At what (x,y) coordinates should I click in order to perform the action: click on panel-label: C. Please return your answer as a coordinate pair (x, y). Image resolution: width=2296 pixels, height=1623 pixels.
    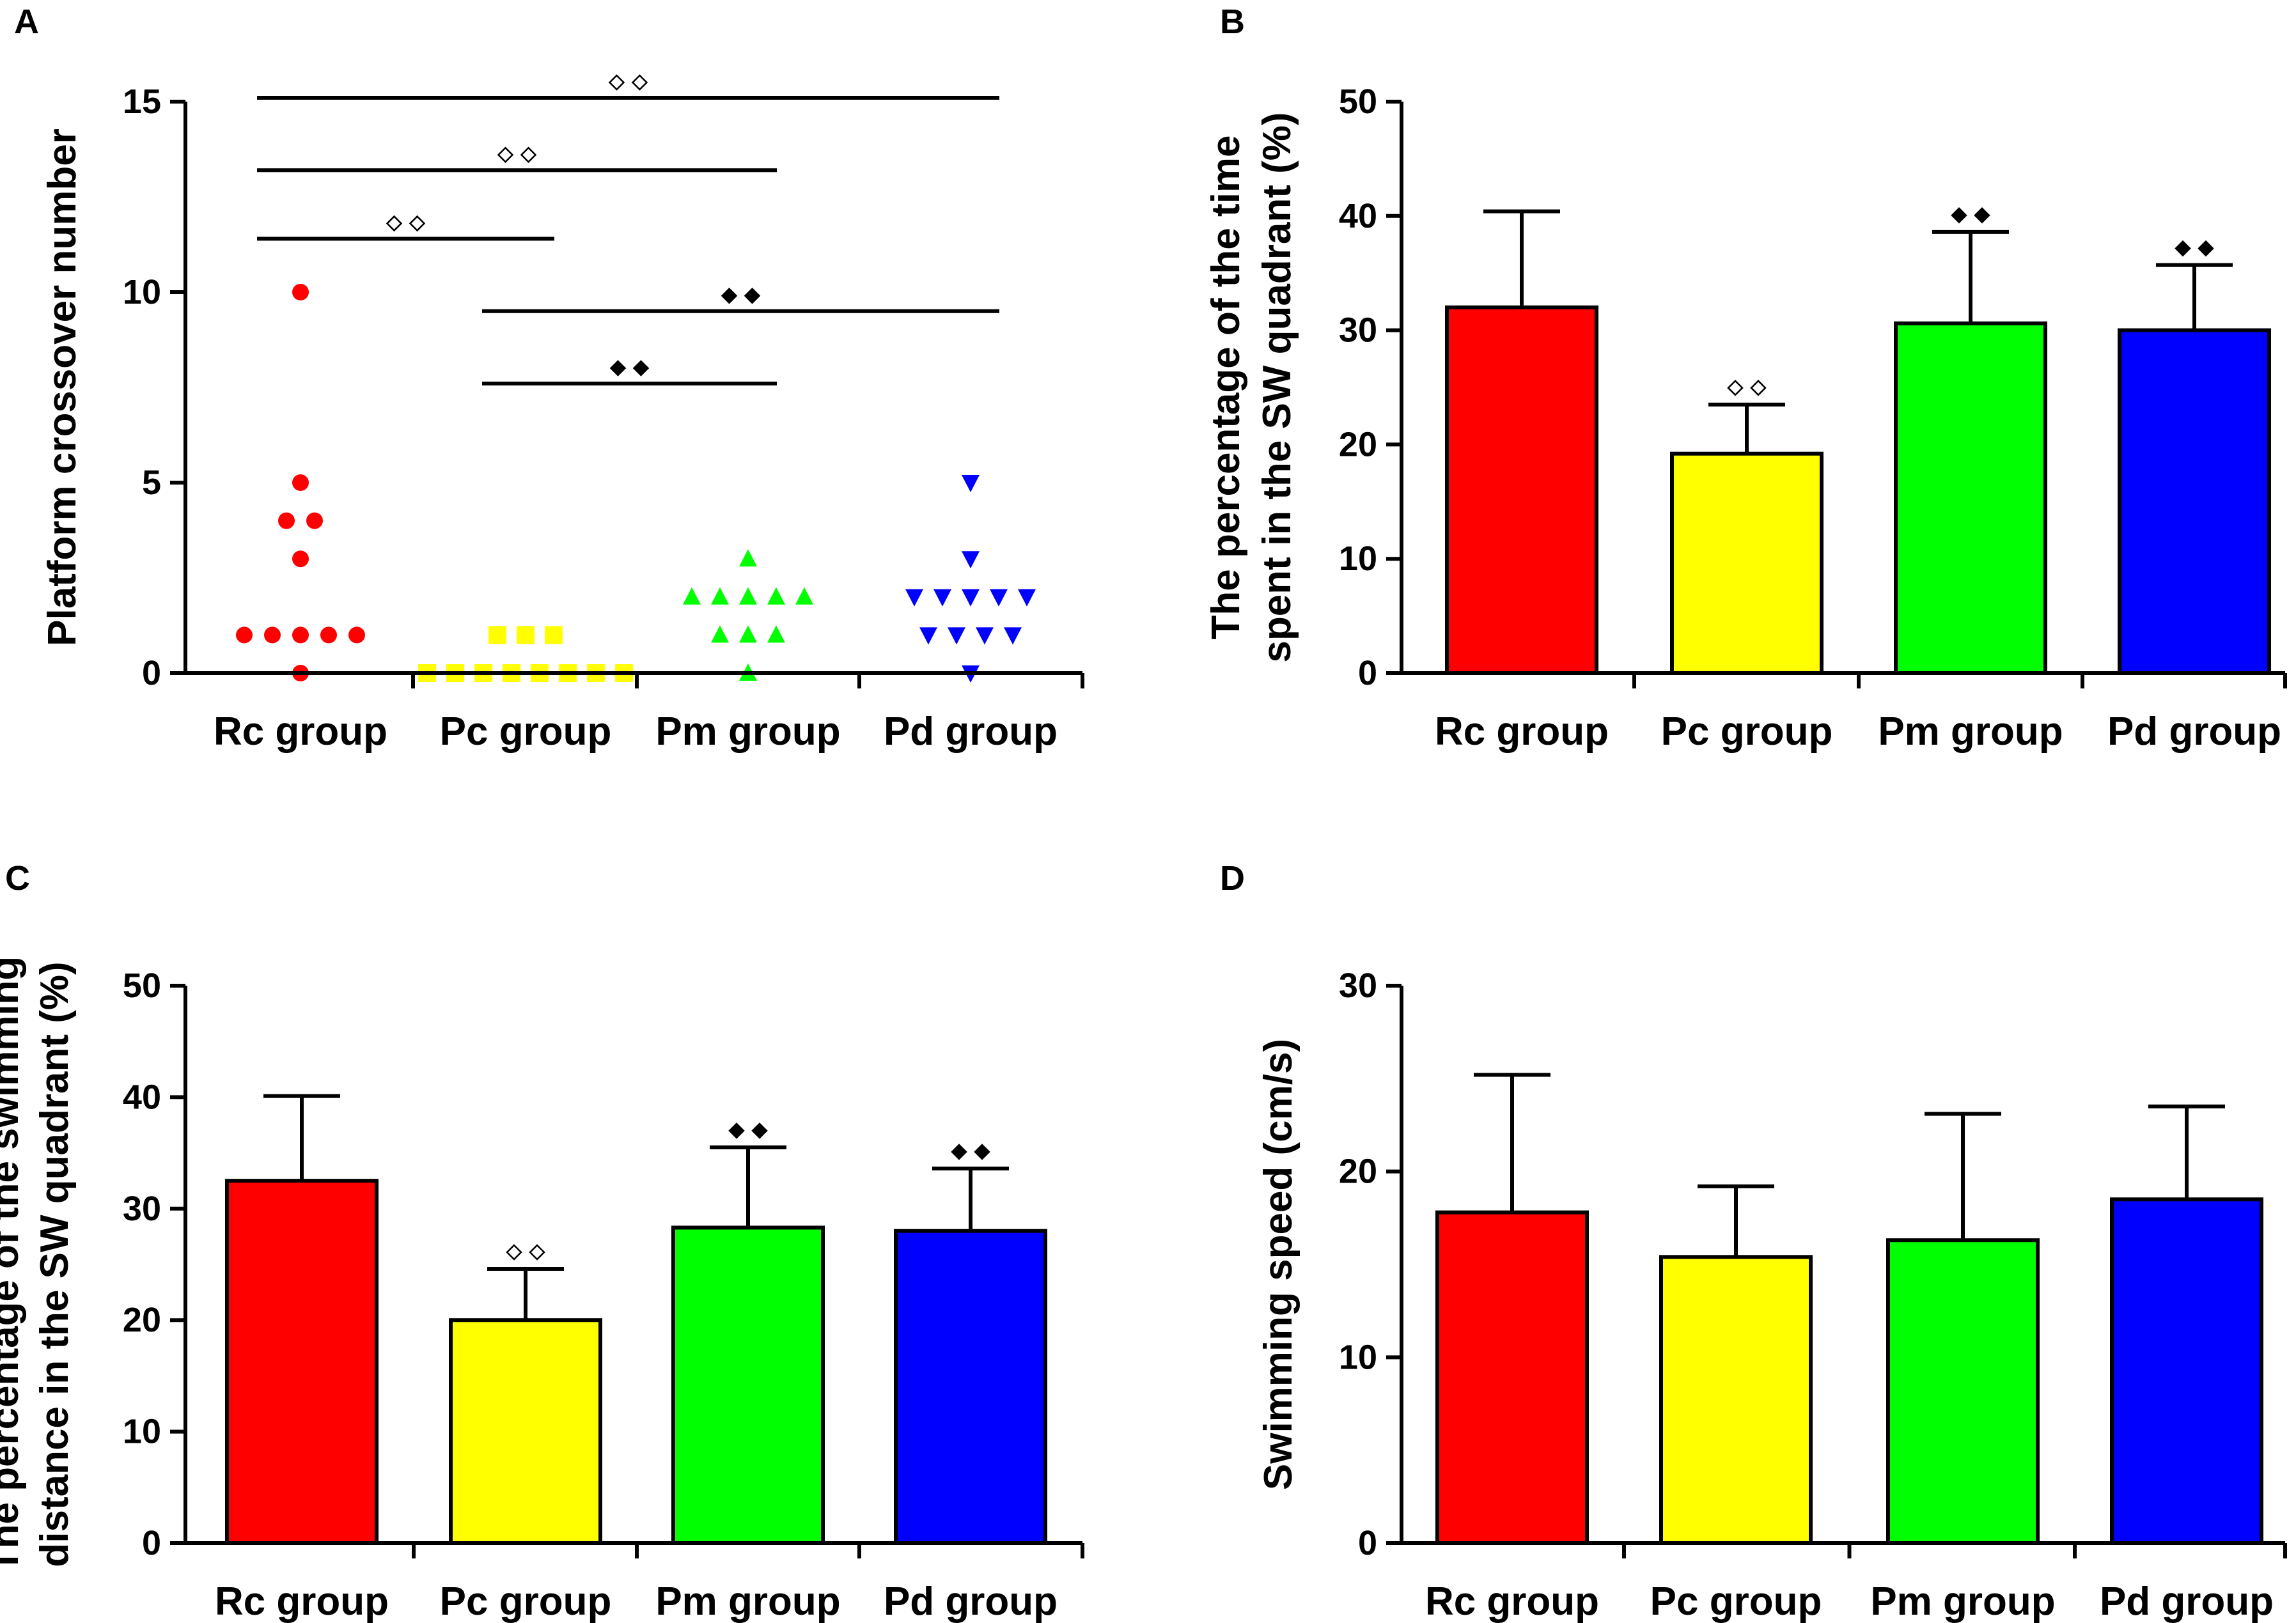
    Looking at the image, I should click on (17, 878).